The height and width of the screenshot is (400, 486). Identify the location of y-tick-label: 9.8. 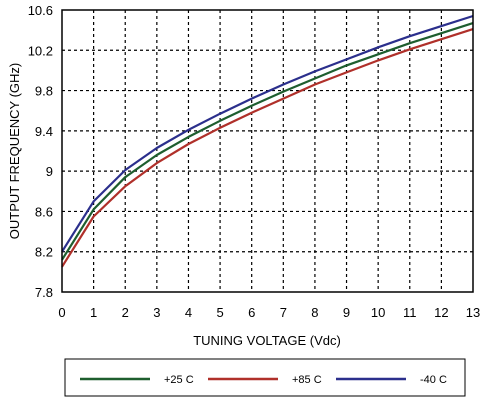
(44, 91).